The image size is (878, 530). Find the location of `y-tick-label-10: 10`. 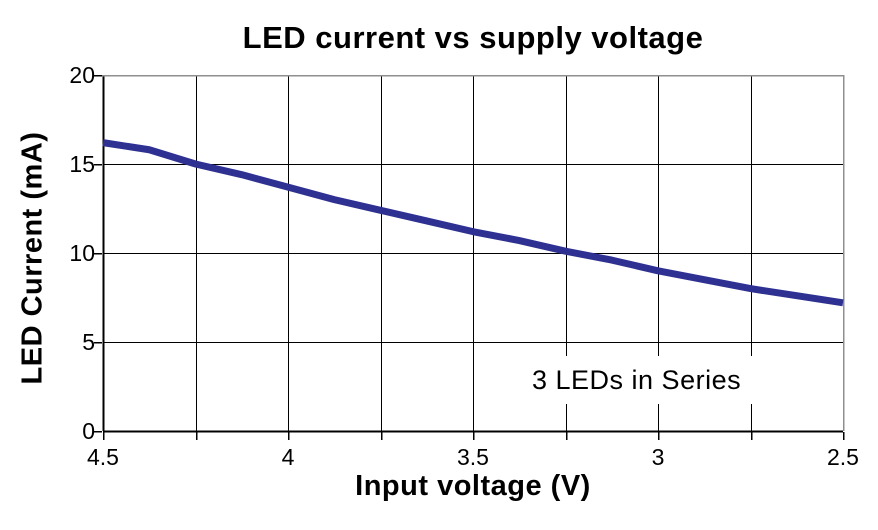

y-tick-label-10: 10 is located at coordinates (82, 253).